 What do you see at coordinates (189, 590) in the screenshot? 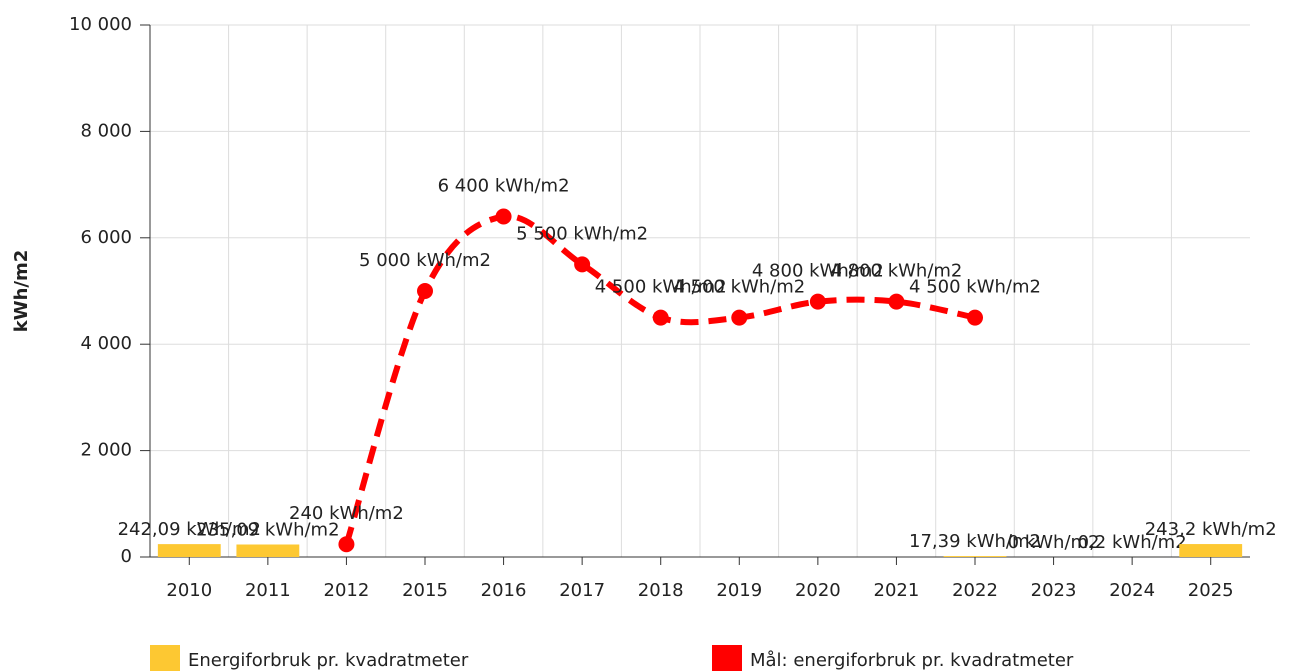
I see `x-tick-label: 2010` at bounding box center [189, 590].